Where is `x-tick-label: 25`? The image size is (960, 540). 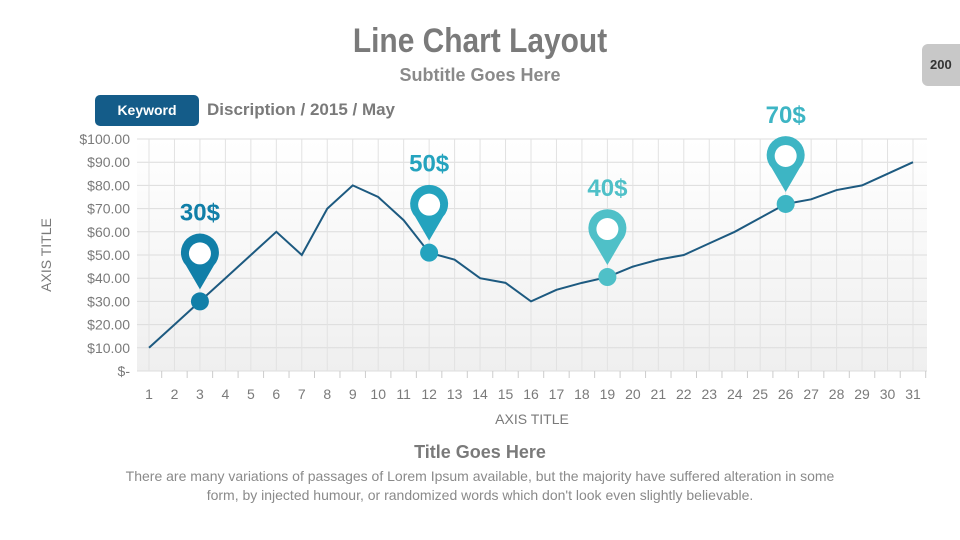
x-tick-label: 25 is located at coordinates (760, 394).